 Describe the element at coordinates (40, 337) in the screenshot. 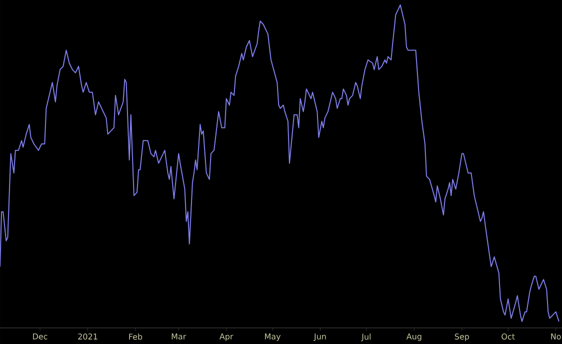

I see `x-tick-label: Dec` at that location.